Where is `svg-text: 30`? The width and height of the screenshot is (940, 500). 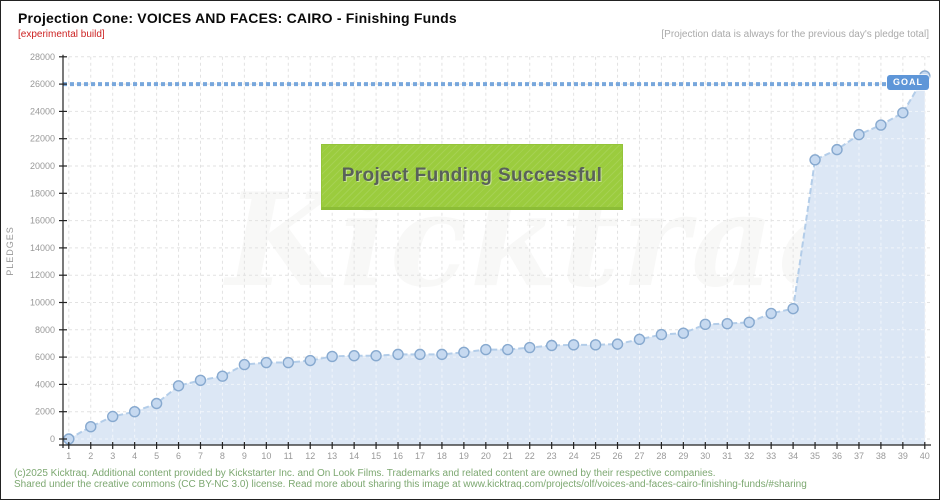 svg-text: 30 is located at coordinates (705, 456).